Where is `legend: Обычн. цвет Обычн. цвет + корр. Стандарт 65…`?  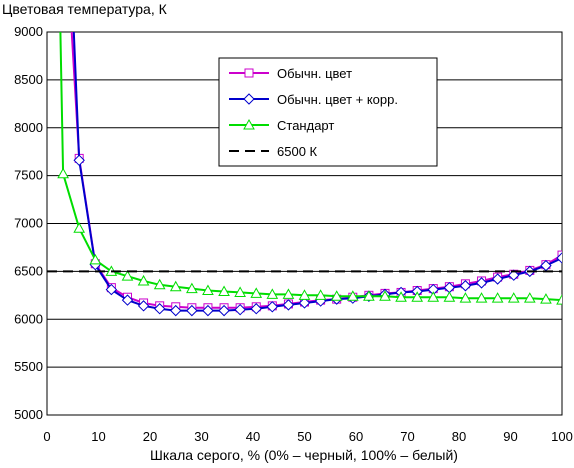
legend: Обычн. цвет Обычн. цвет + корр. Стандарт 65… is located at coordinates (328, 112).